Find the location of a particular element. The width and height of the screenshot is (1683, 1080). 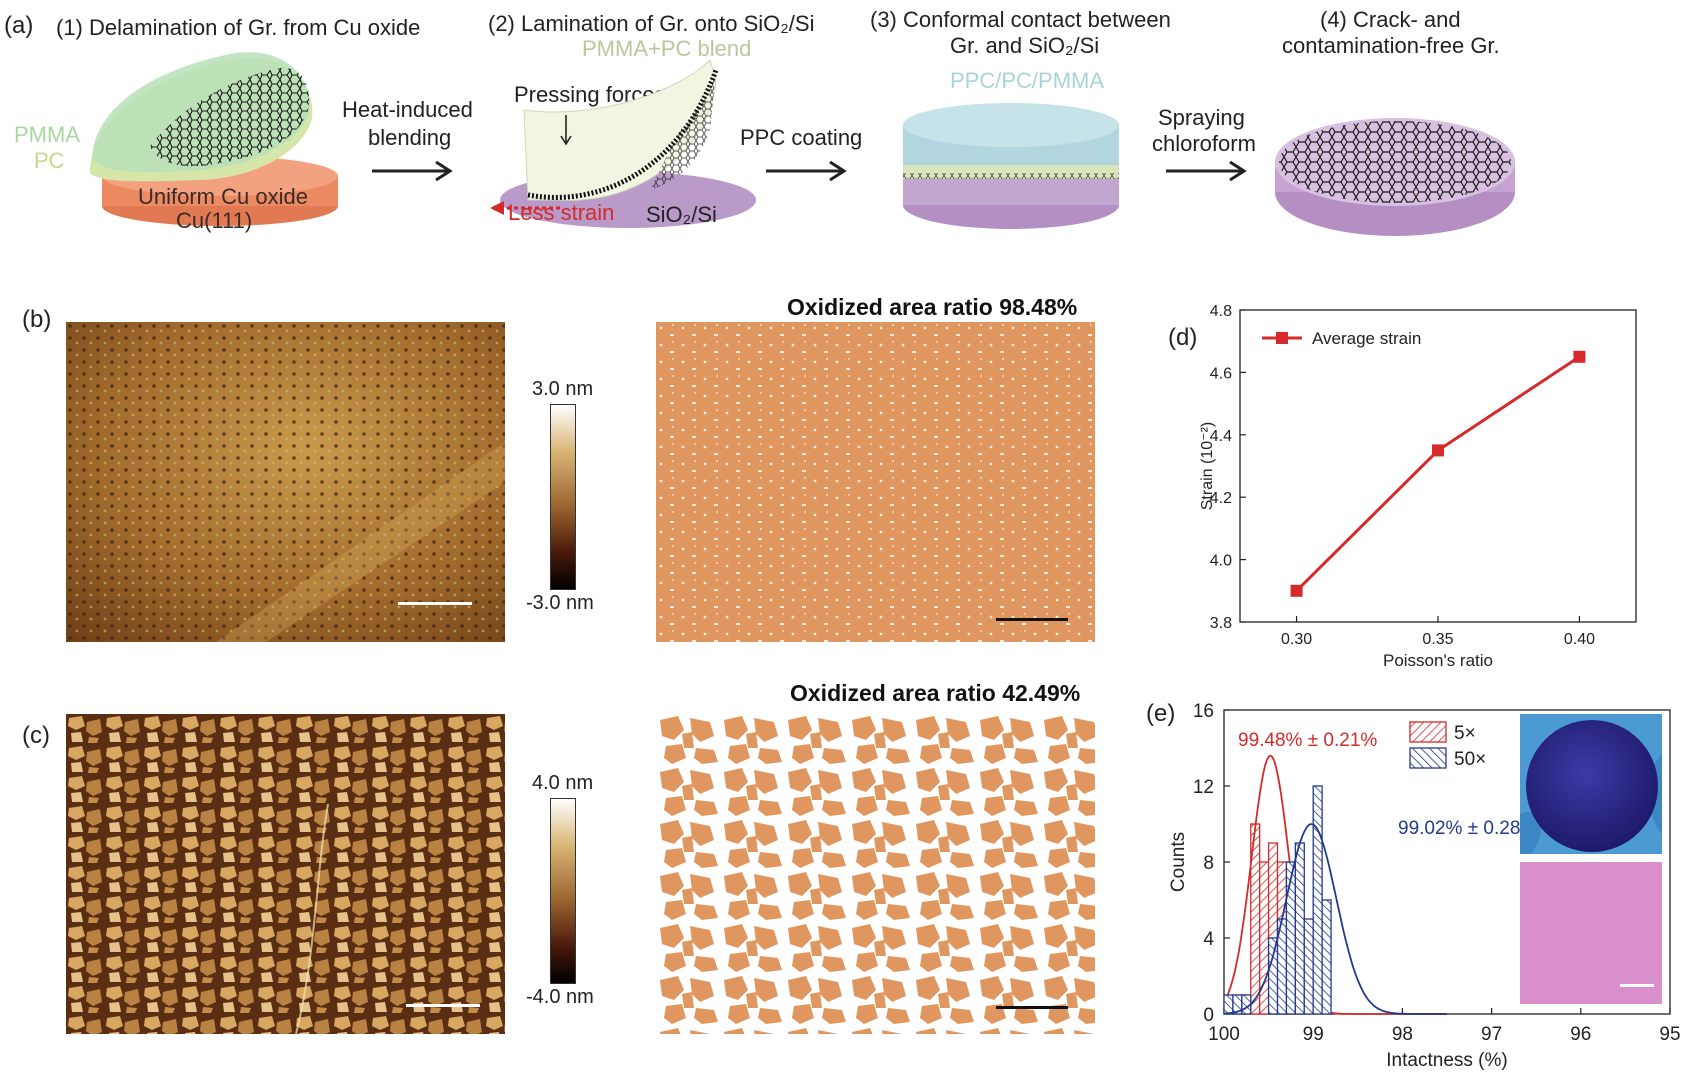

y-tick-label: 4 is located at coordinates (1208, 939).